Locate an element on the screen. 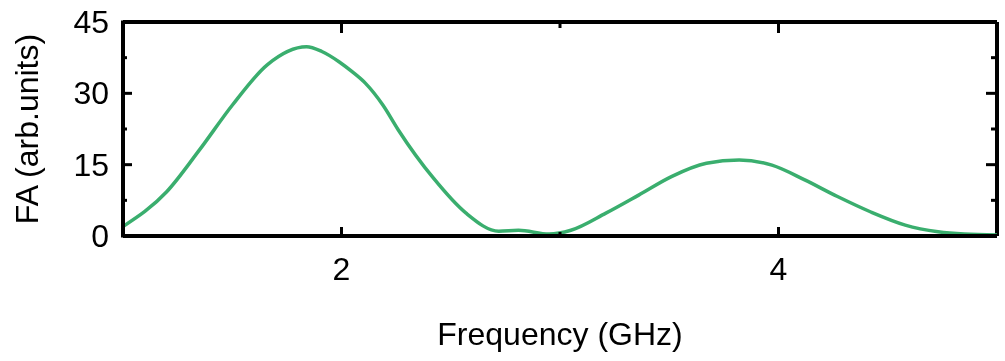 The height and width of the screenshot is (361, 1005). x-tick-label: 4 is located at coordinates (778, 269).